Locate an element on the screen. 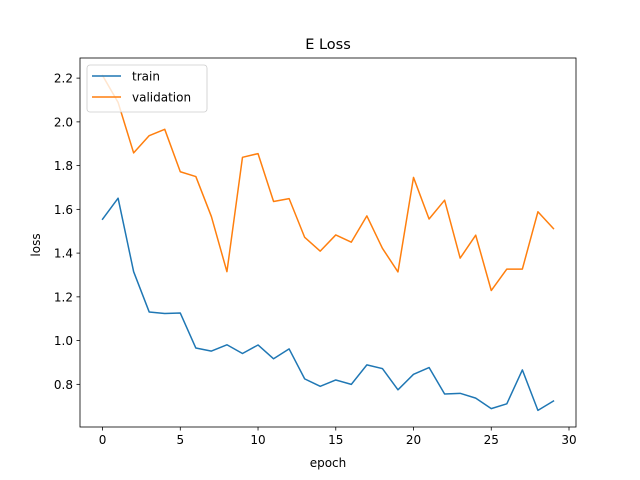 The width and height of the screenshot is (640, 480). legend-label-validation: validation is located at coordinates (161, 98).